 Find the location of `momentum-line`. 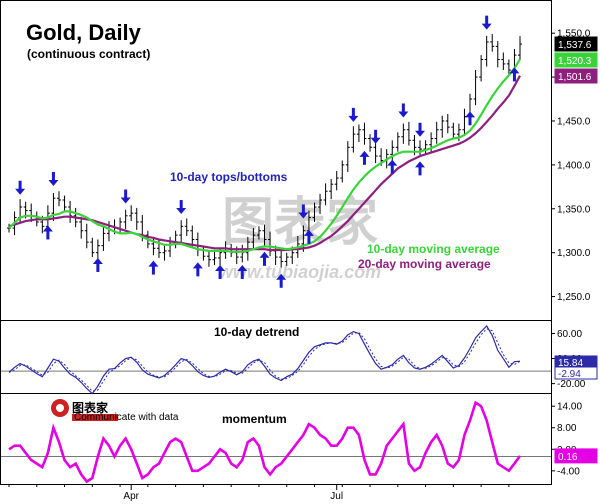

momentum-line is located at coordinates (265, 442).